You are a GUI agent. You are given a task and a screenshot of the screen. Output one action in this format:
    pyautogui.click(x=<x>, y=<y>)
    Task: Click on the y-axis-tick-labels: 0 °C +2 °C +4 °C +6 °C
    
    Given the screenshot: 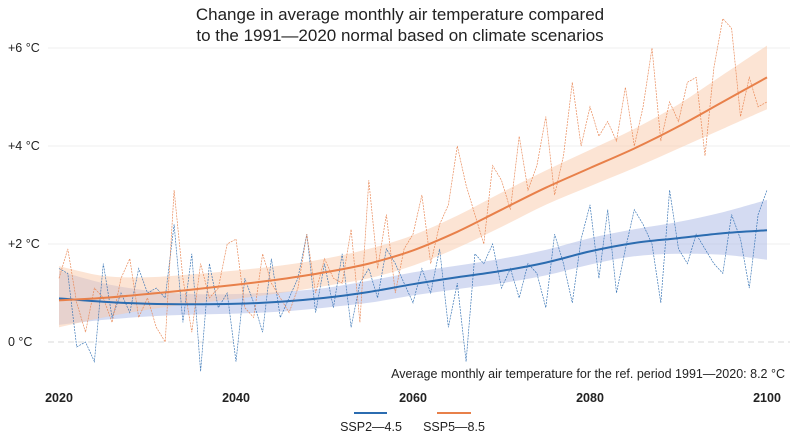 What is the action you would take?
    pyautogui.click(x=24, y=195)
    